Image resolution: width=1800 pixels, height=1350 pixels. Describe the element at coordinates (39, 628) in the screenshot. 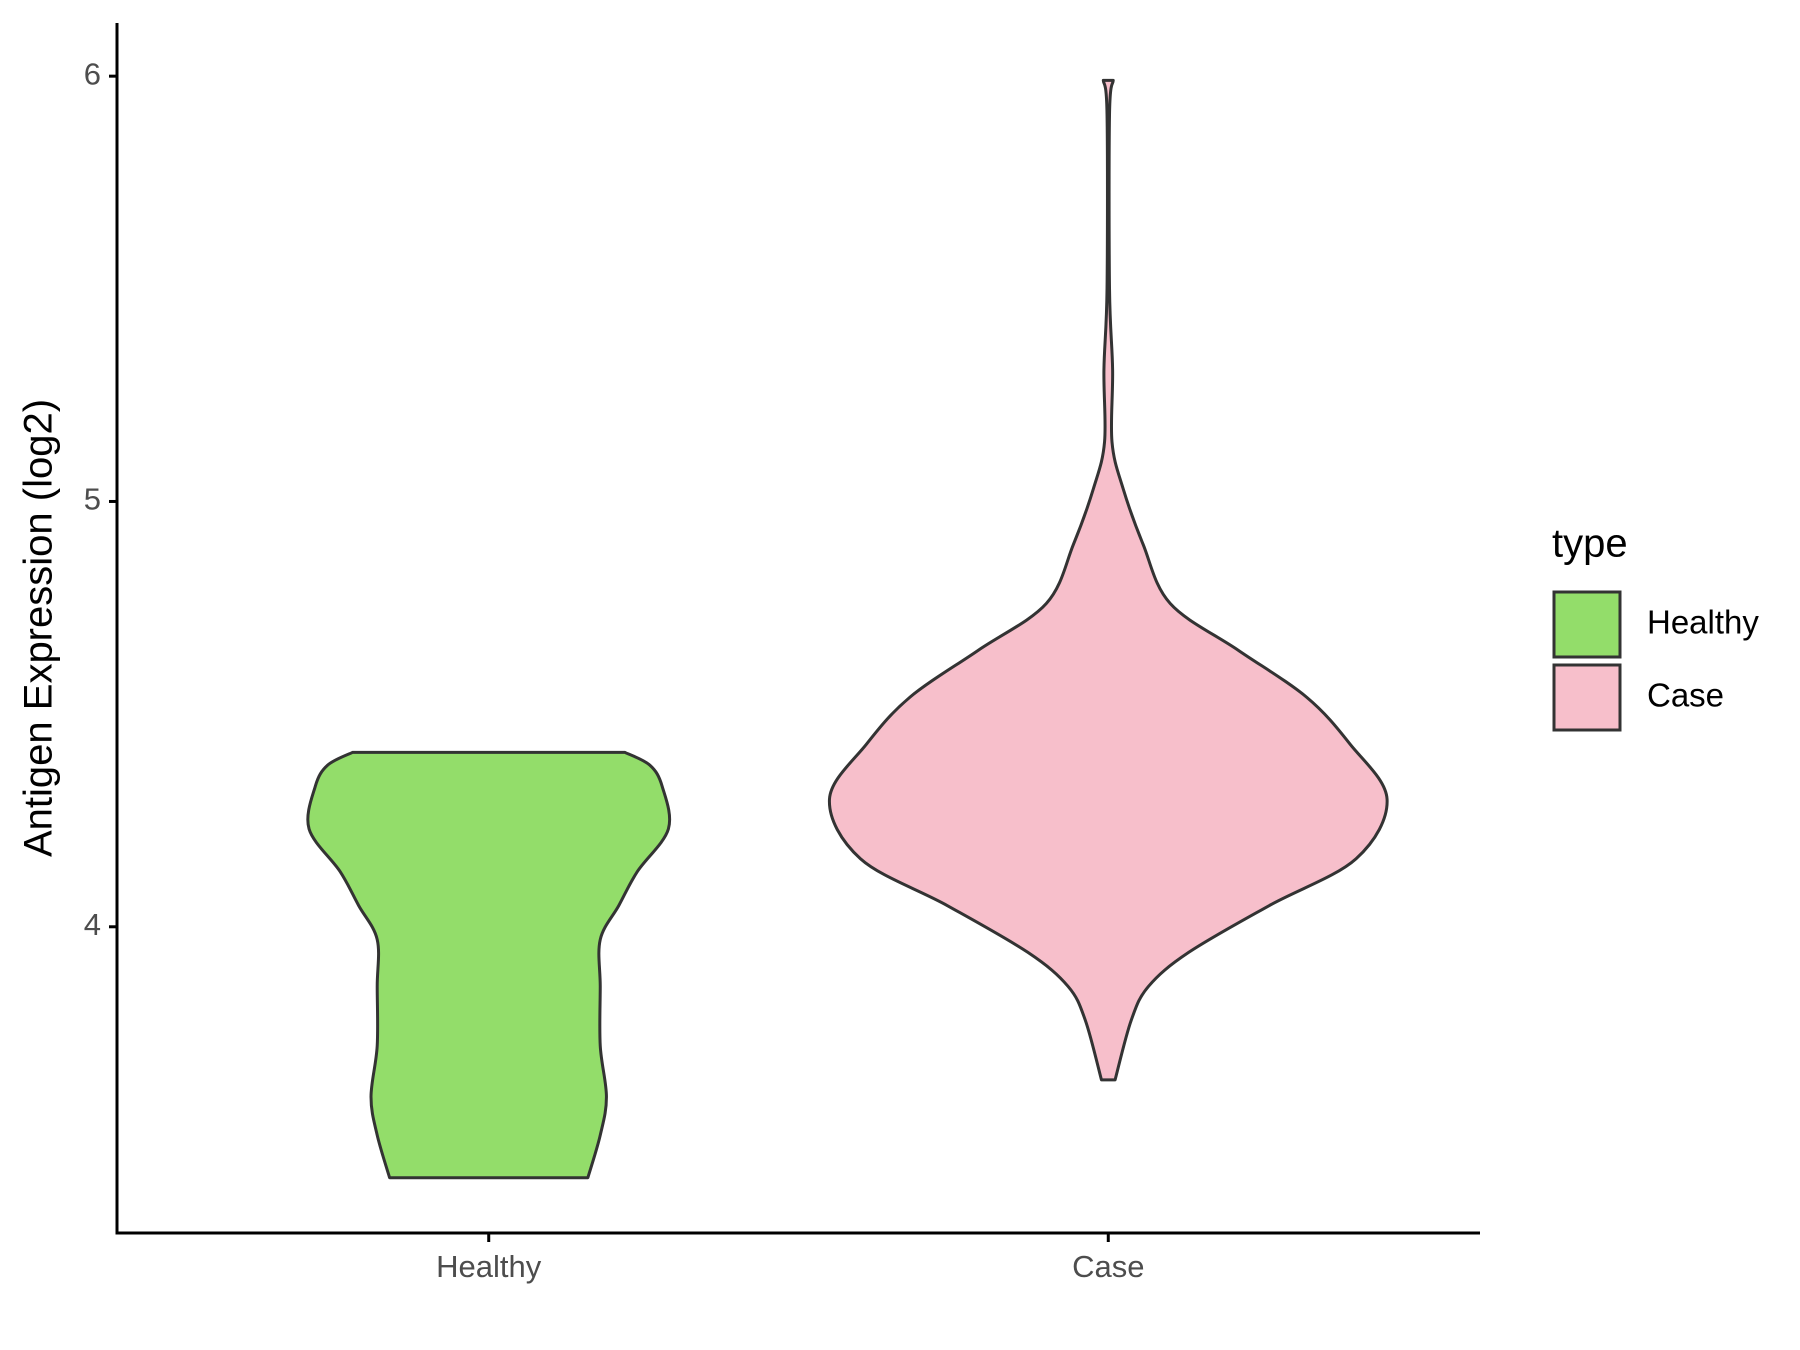

I see `y-axis-label: Antigen Expression (log2)` at that location.